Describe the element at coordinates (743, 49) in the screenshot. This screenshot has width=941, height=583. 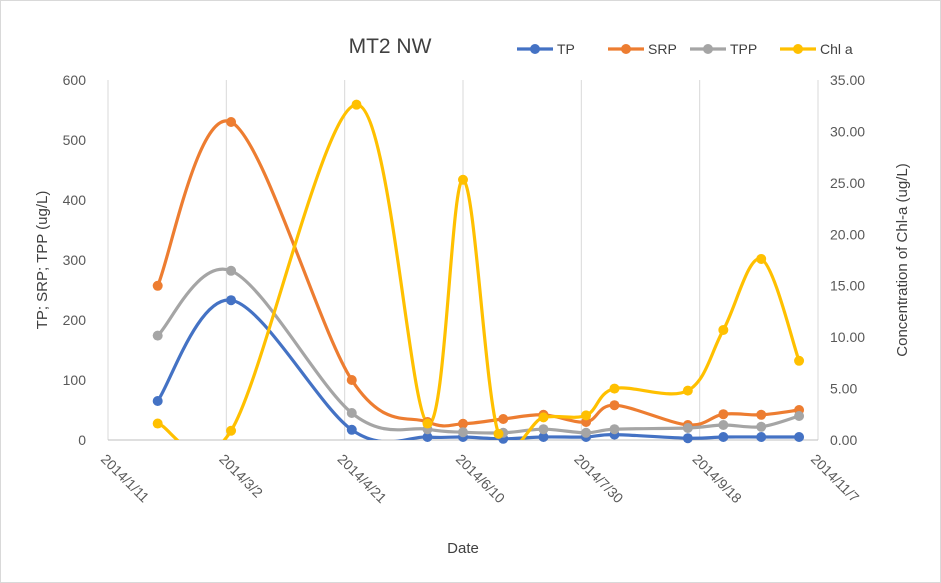
I see `legend-label-tpp: TPP` at that location.